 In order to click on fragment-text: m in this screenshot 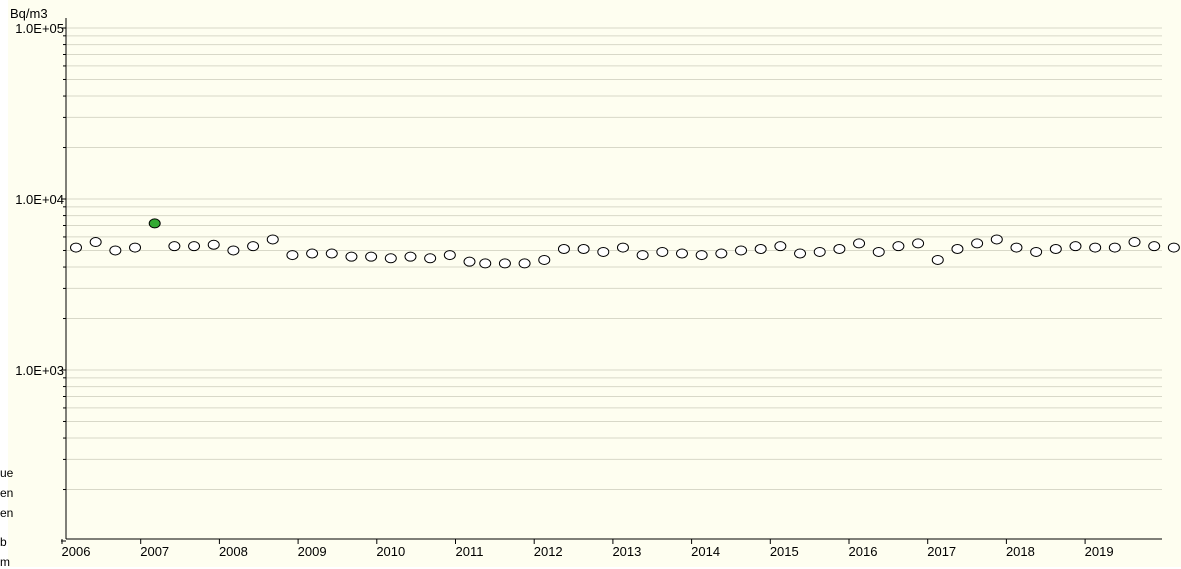, I will do `click(5, 562)`.